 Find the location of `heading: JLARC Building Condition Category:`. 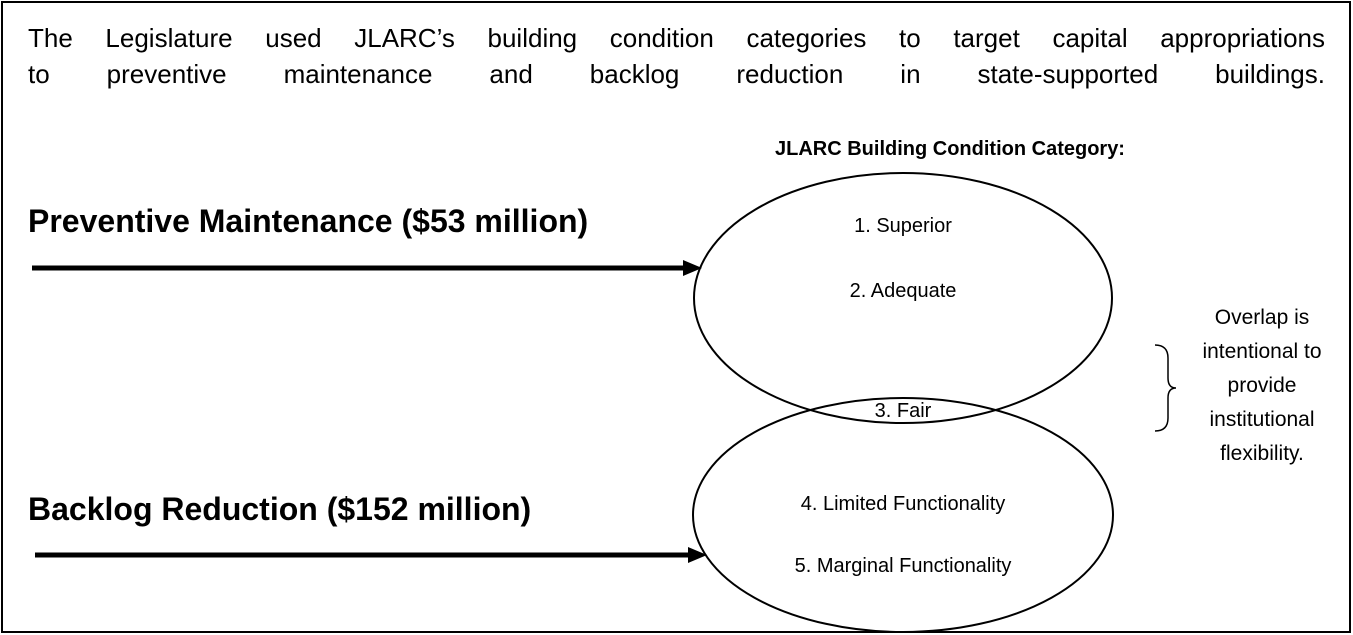

heading: JLARC Building Condition Category: is located at coordinates (950, 149).